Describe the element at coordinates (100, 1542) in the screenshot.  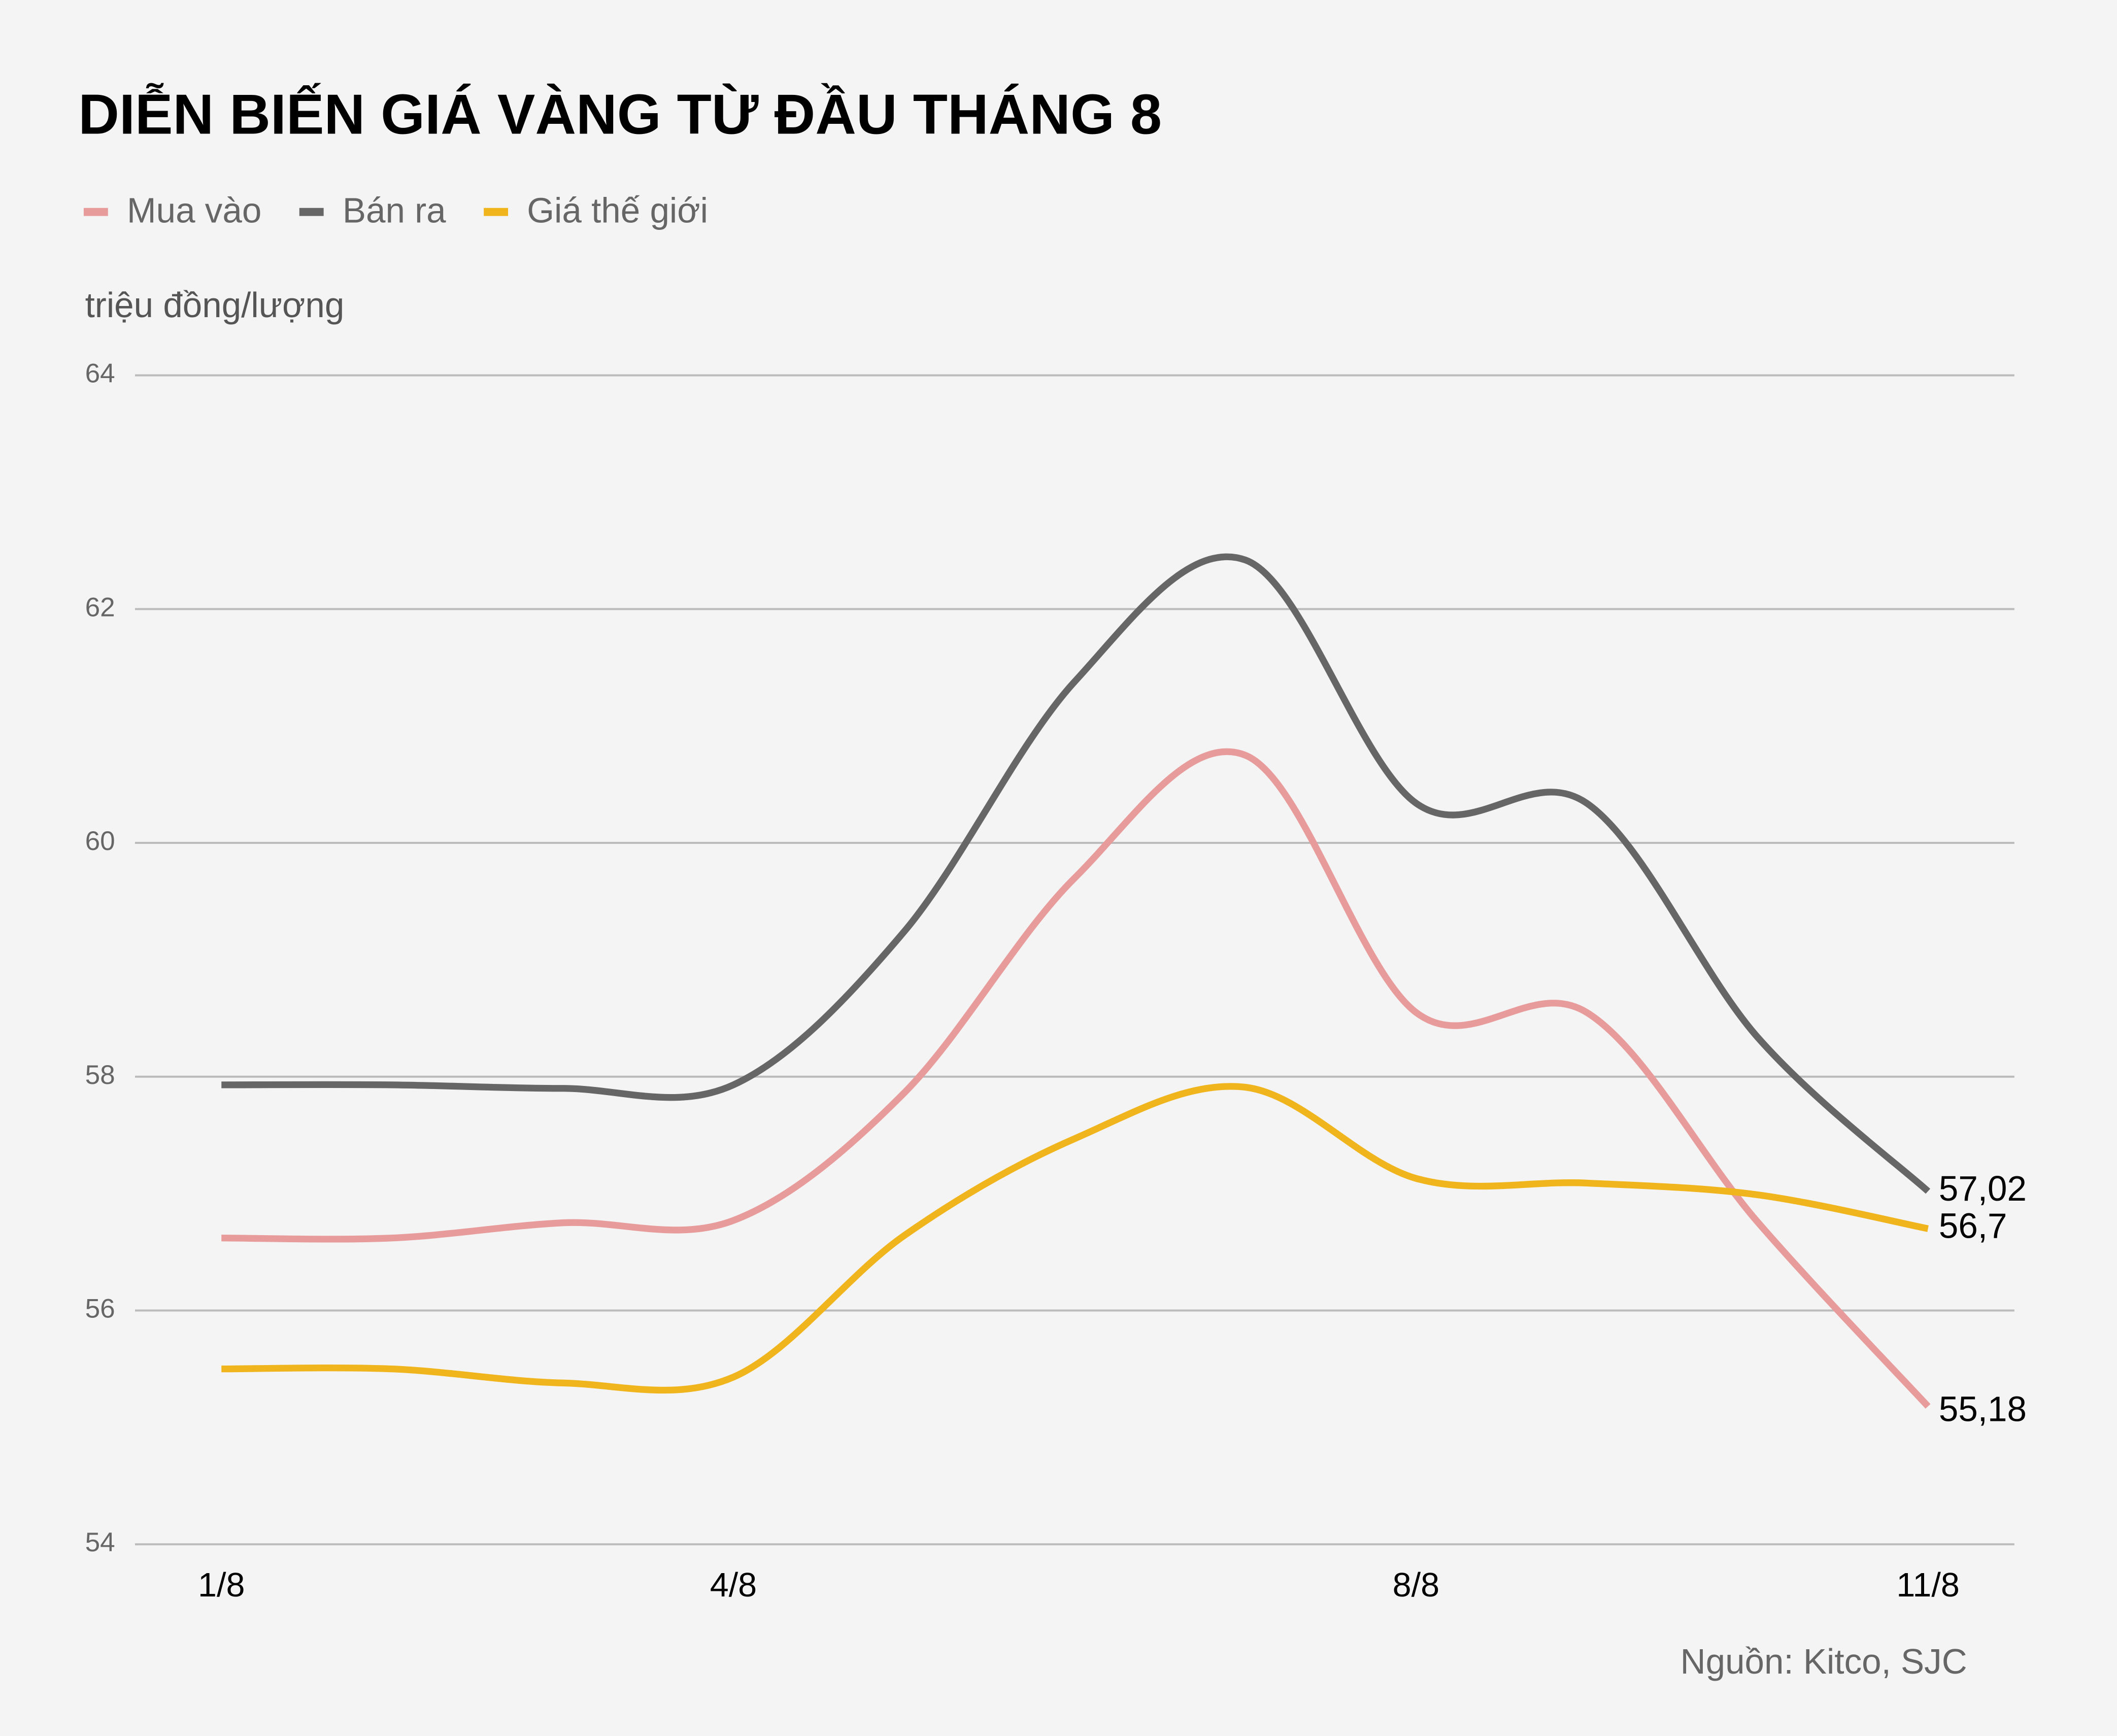
I see `y-tick-label: 54` at that location.